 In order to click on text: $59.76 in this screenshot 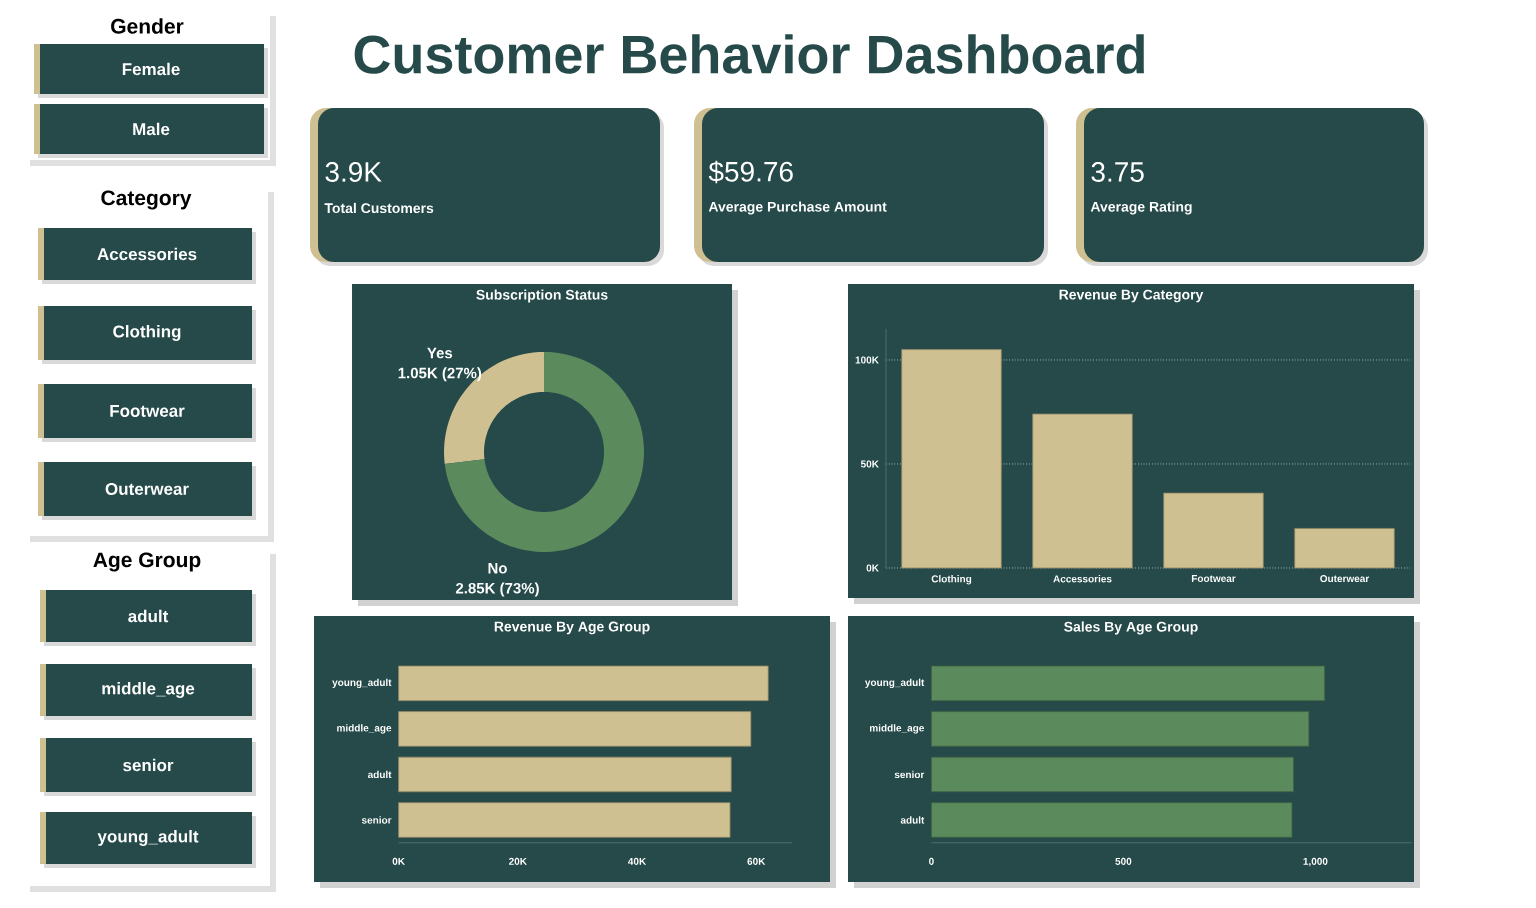, I will do `click(750, 172)`.